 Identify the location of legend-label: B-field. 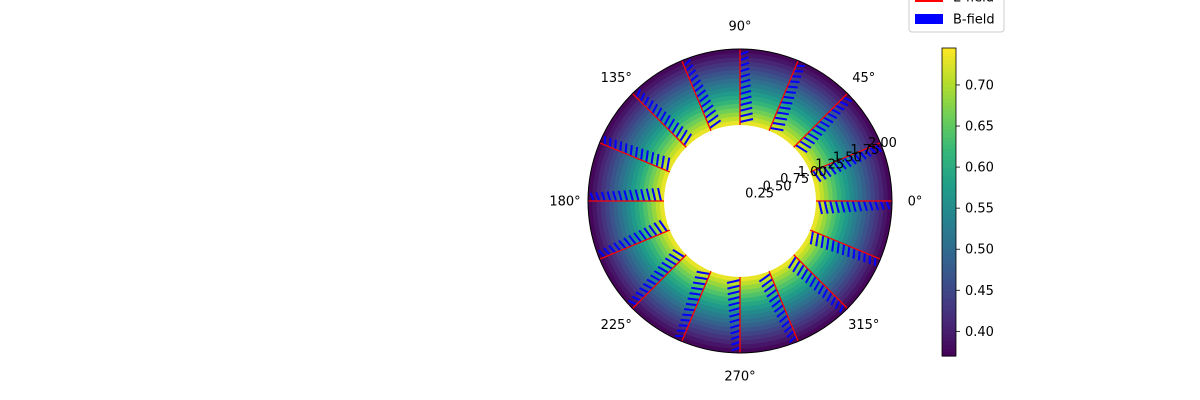
(974, 20).